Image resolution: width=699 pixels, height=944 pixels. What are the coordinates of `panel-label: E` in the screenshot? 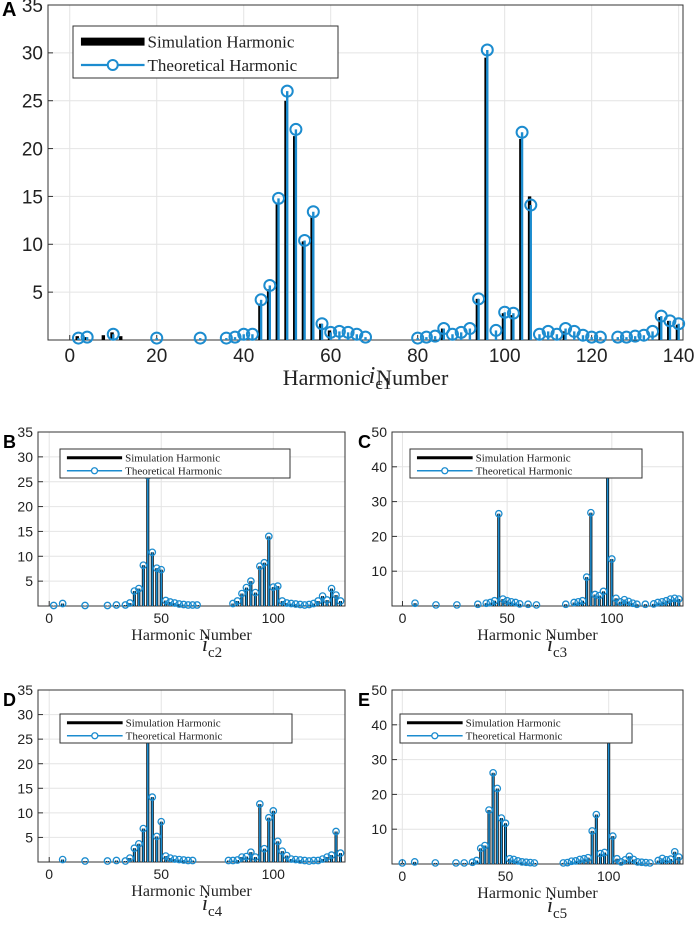 It's located at (364, 700).